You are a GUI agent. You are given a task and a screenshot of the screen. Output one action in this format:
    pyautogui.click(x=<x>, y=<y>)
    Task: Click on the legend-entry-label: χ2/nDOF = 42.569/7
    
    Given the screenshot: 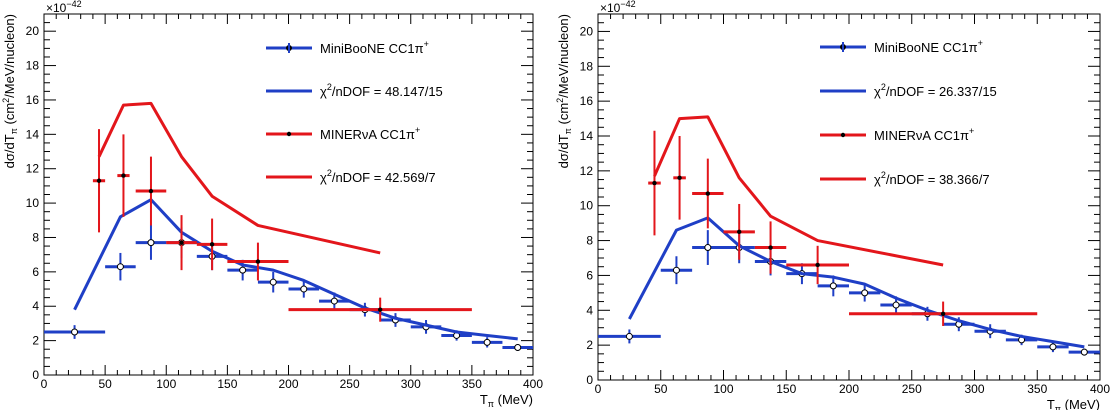 What is the action you would take?
    pyautogui.click(x=378, y=176)
    